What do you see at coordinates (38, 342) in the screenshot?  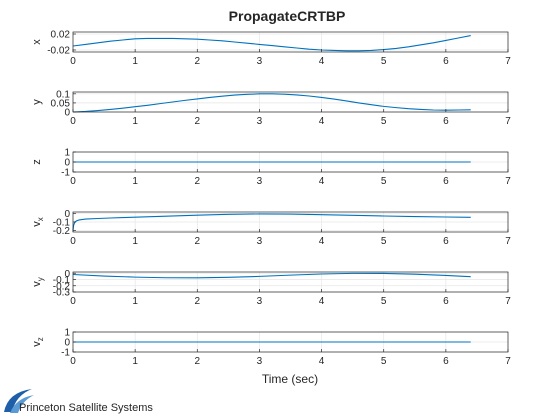 I see `y-axis-label: vz` at bounding box center [38, 342].